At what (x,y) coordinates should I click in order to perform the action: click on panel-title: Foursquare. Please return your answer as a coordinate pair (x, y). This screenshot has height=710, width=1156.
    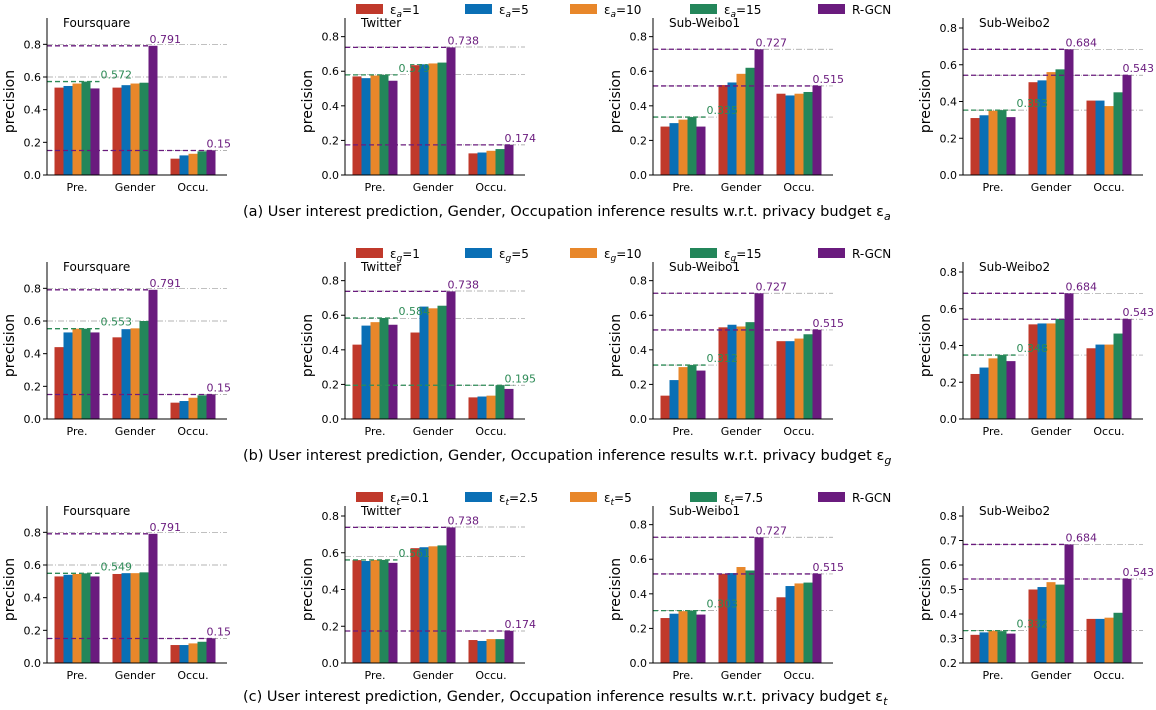
    Looking at the image, I should click on (96, 23).